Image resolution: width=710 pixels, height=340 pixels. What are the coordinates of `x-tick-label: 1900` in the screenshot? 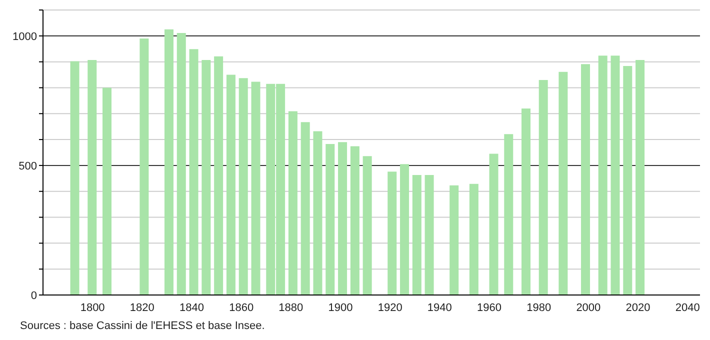 It's located at (340, 308).